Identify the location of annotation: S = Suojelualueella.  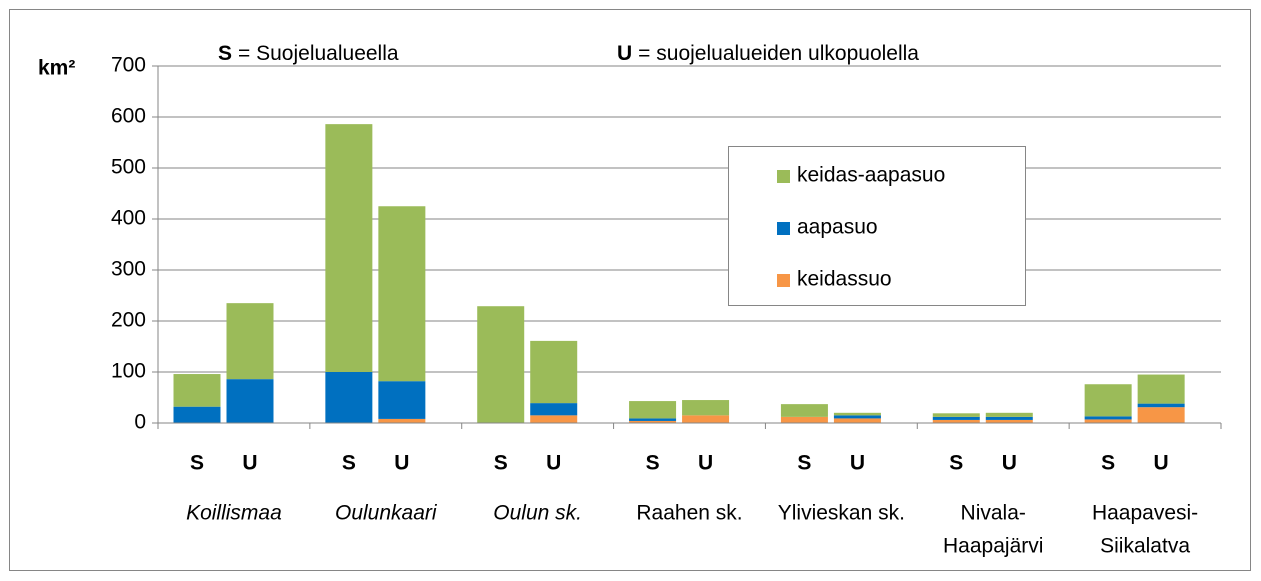
(308, 53).